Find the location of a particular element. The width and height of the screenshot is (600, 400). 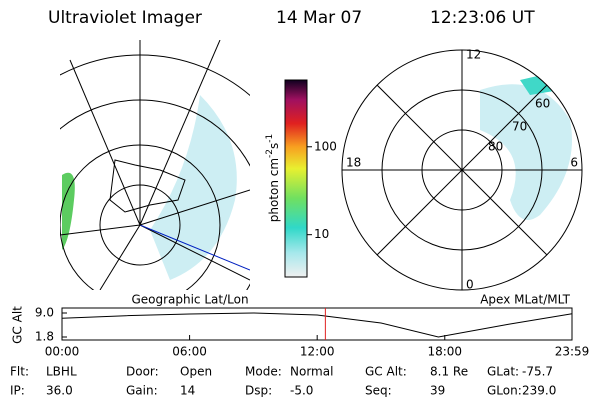

info-label: Mode: is located at coordinates (263, 372).